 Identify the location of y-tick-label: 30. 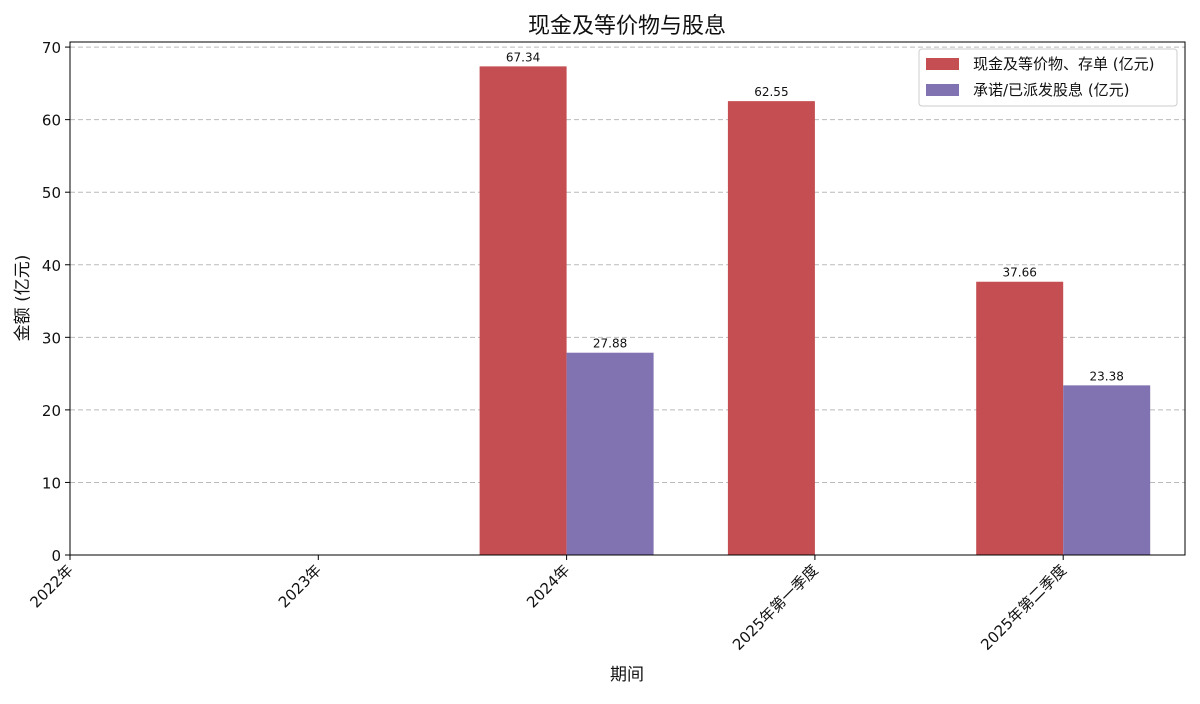
(51, 338).